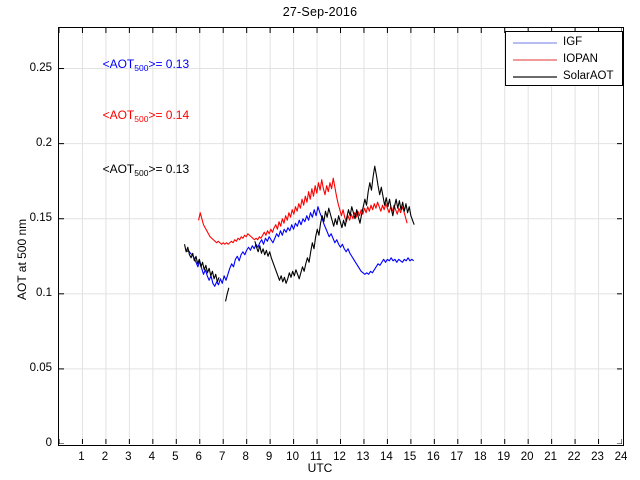 This screenshot has height=480, width=640. Describe the element at coordinates (386, 457) in the screenshot. I see `x-tick-label: 14` at that location.